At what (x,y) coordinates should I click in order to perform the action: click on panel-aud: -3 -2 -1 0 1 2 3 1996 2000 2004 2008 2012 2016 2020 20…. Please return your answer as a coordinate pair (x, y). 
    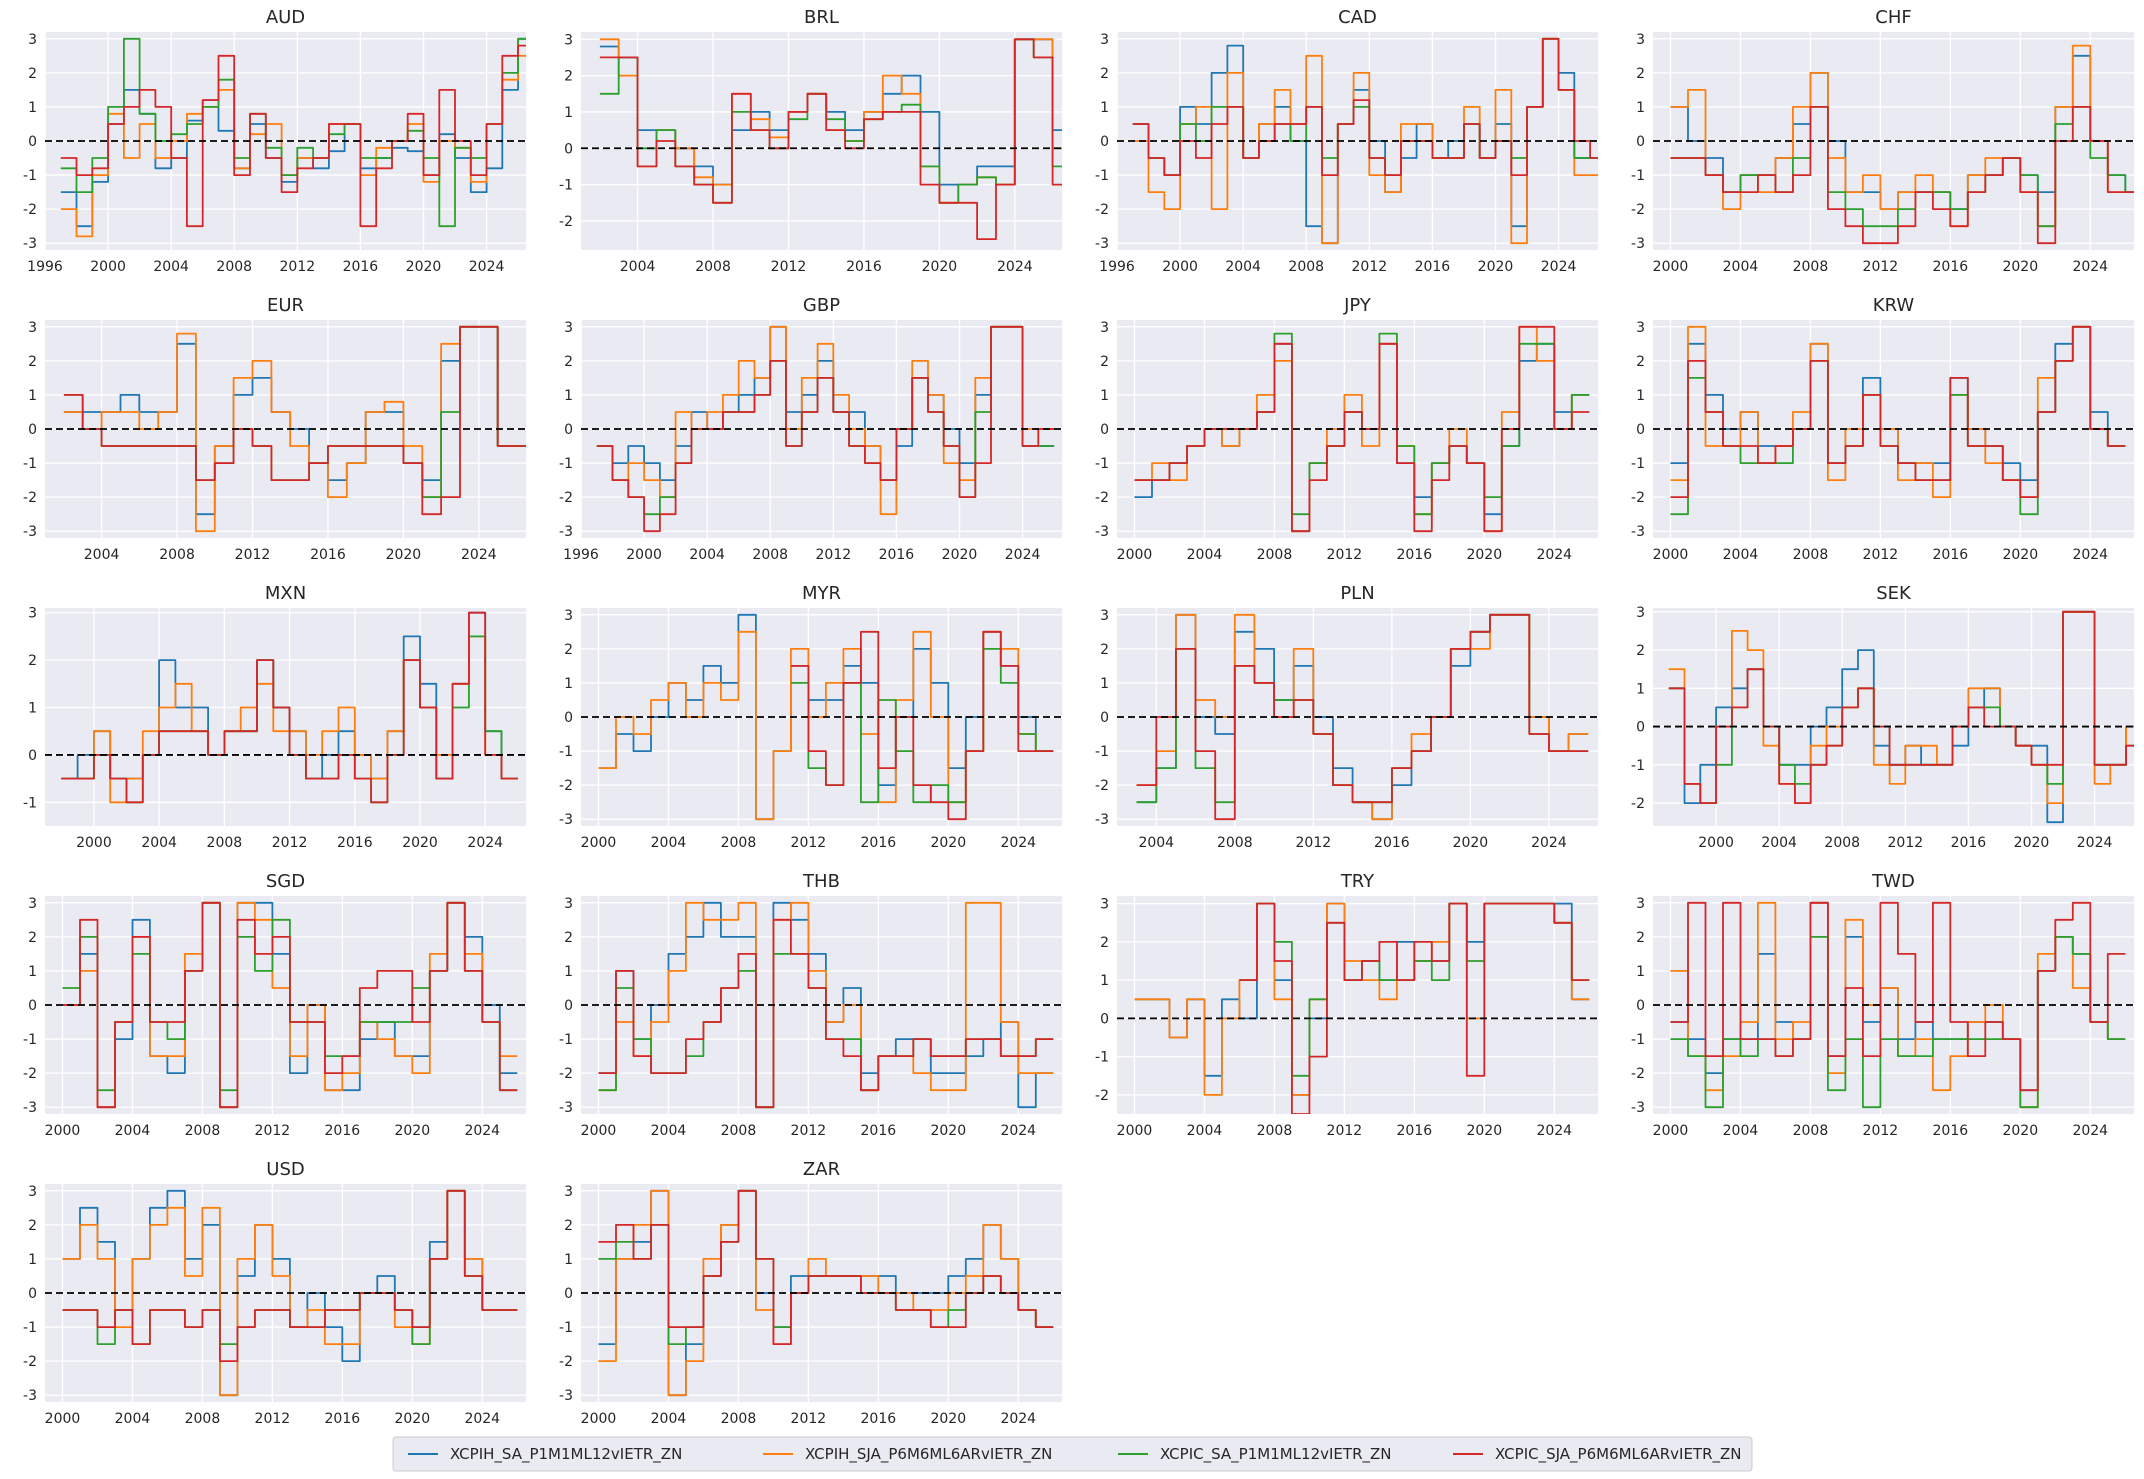
    Looking at the image, I should click on (274, 141).